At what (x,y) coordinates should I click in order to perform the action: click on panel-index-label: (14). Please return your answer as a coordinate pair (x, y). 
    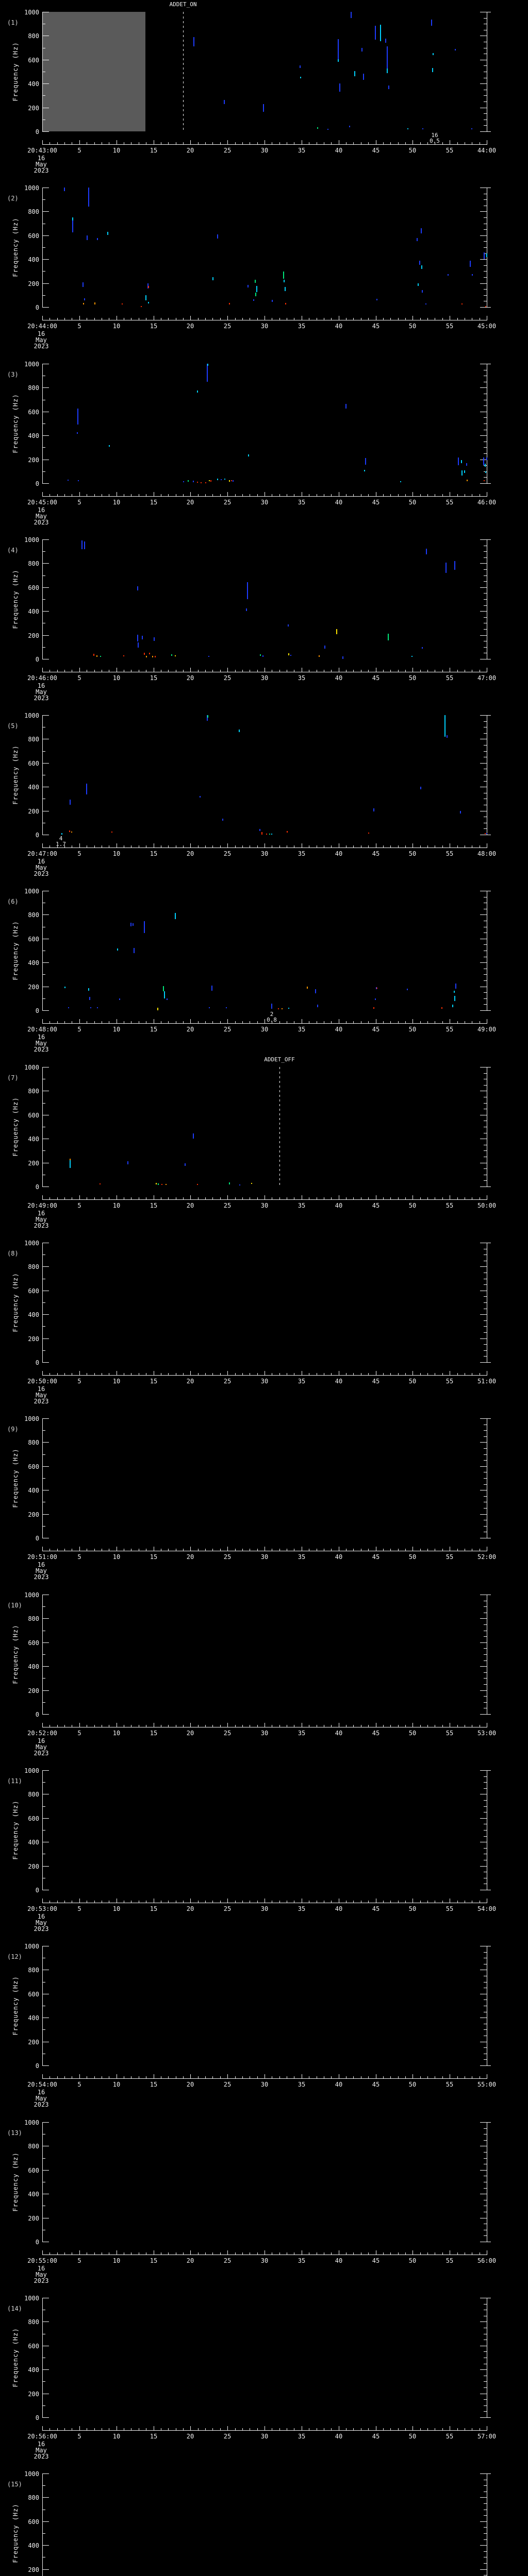
    Looking at the image, I should click on (14, 2309).